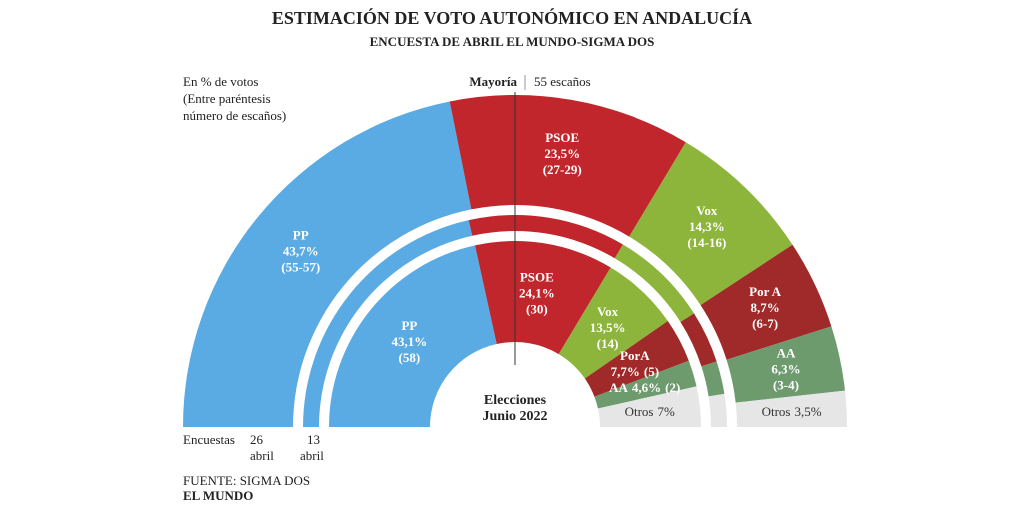  Describe the element at coordinates (651, 371) in the screenshot. I see `label-part: (5)` at that location.